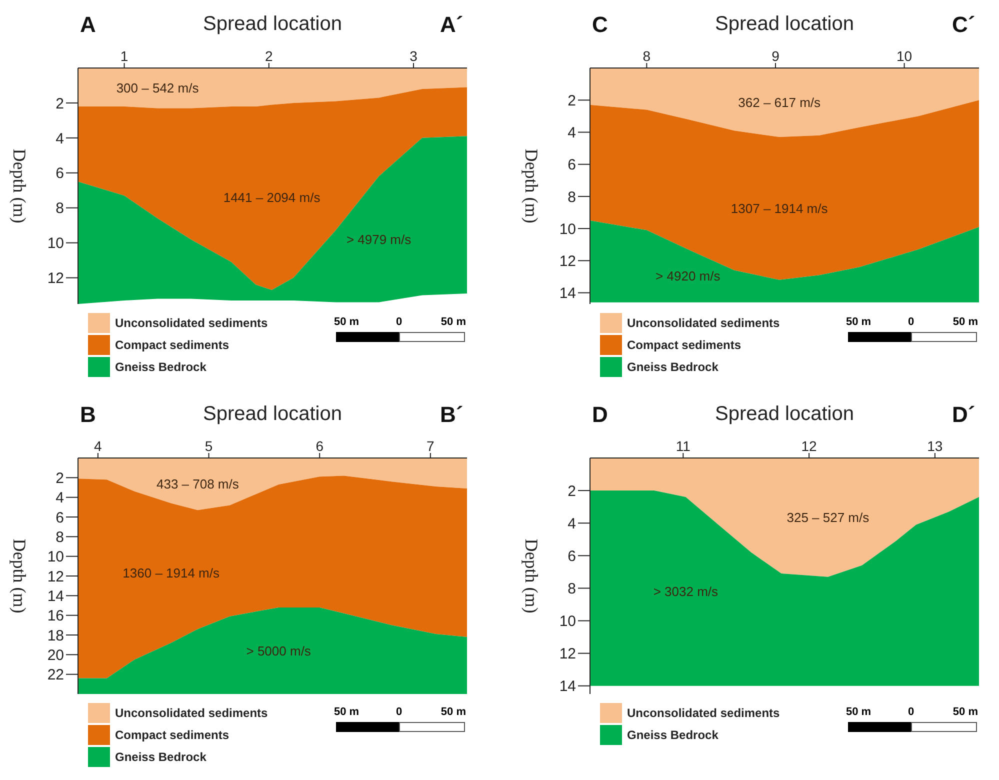 This screenshot has height=780, width=999. Describe the element at coordinates (779, 208) in the screenshot. I see `annotation: 1307 – 1914 m/s` at that location.